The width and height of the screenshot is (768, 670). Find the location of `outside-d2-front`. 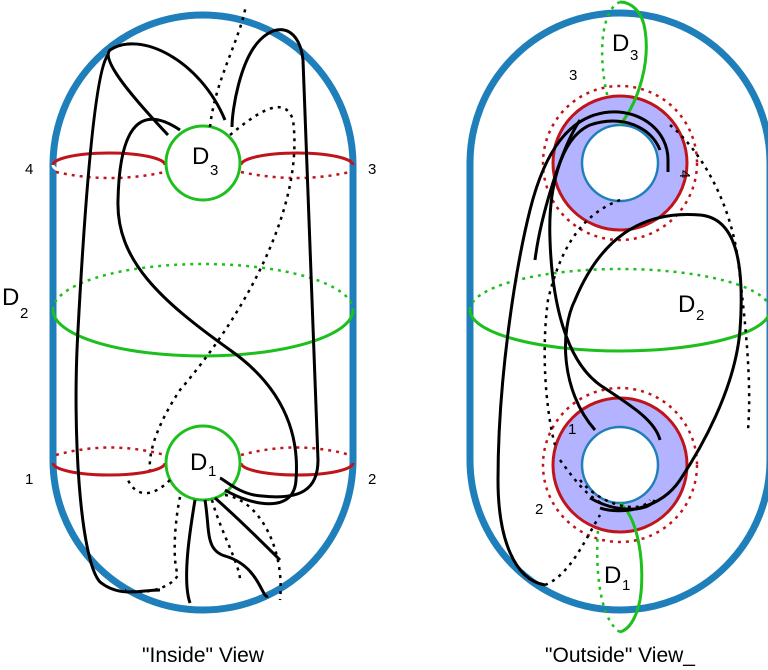

outside-d2-front is located at coordinates (618, 331).